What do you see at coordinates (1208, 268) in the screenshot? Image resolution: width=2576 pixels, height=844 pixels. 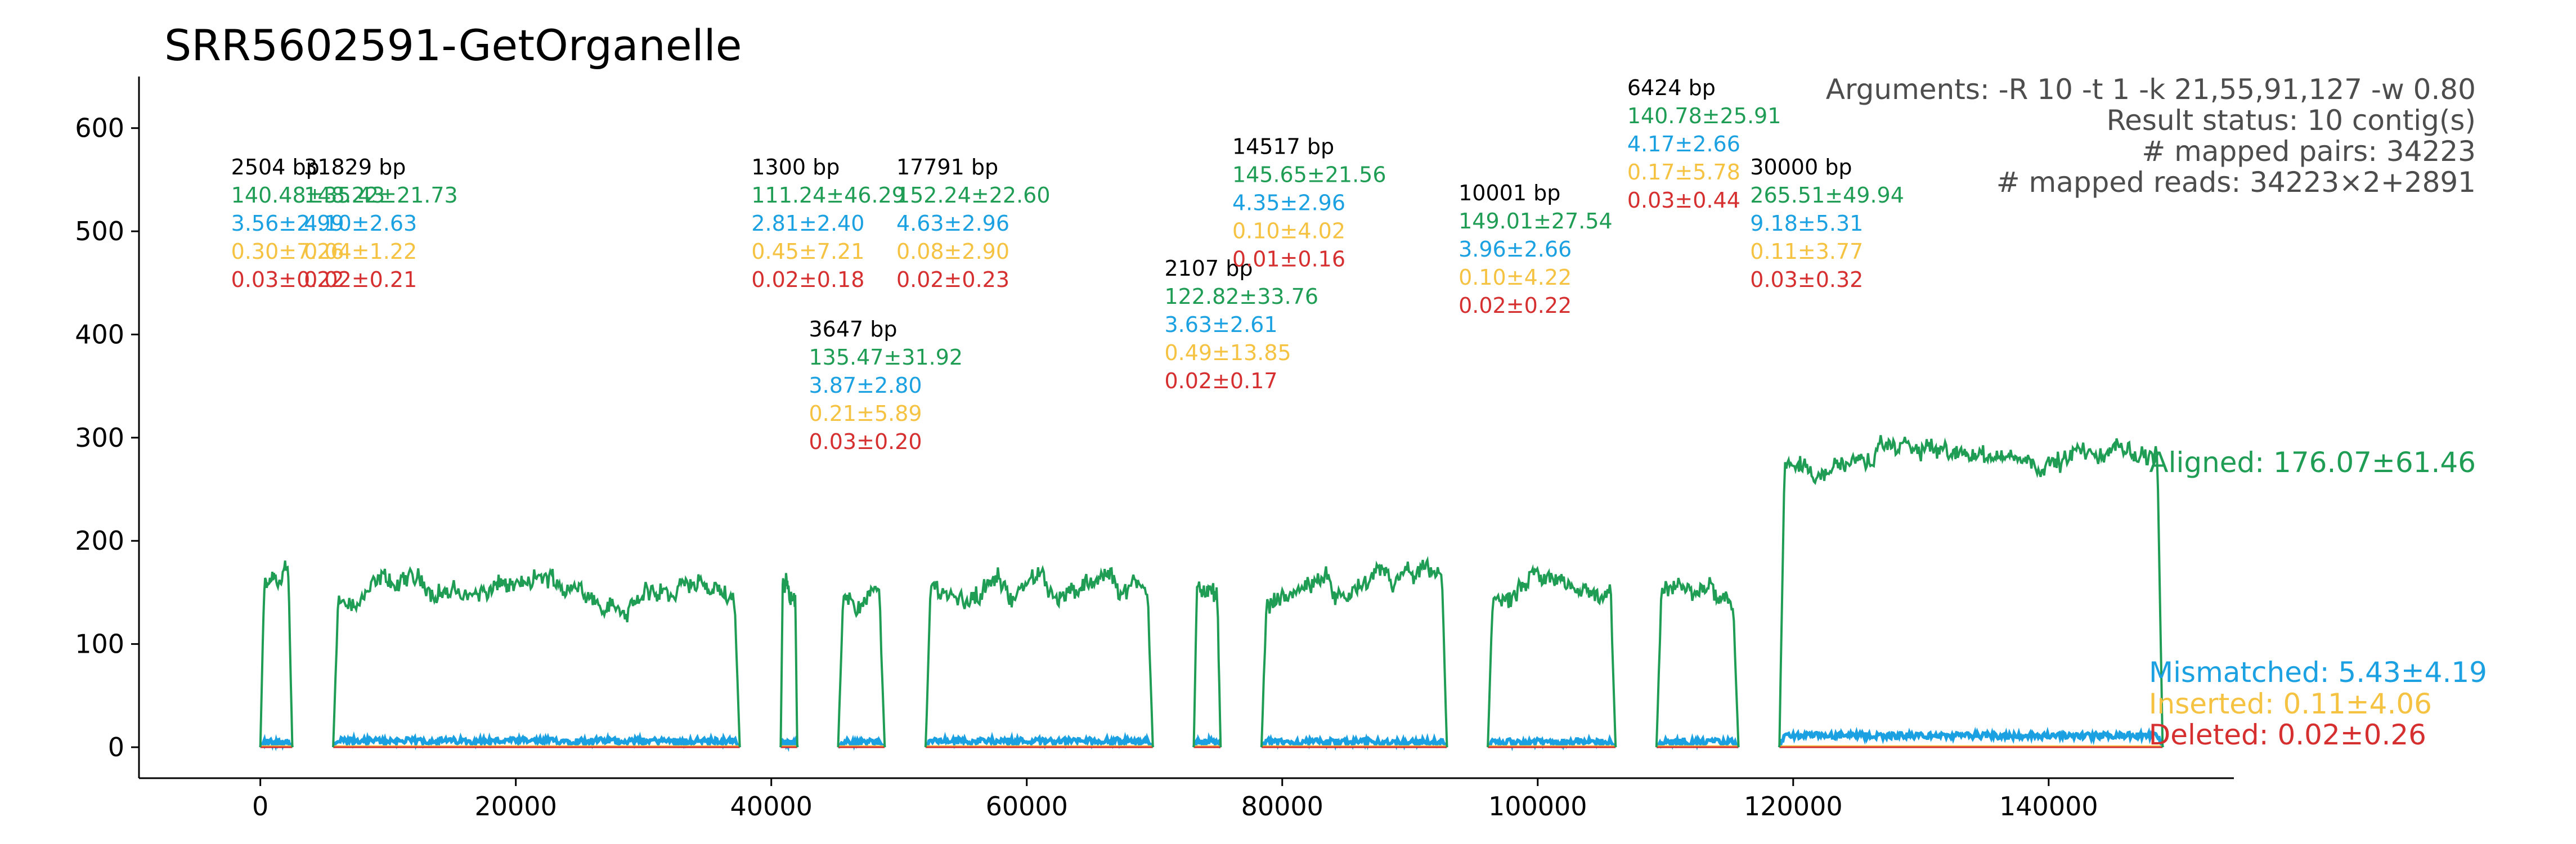 I see `contig-length-label: 2107 bp` at bounding box center [1208, 268].